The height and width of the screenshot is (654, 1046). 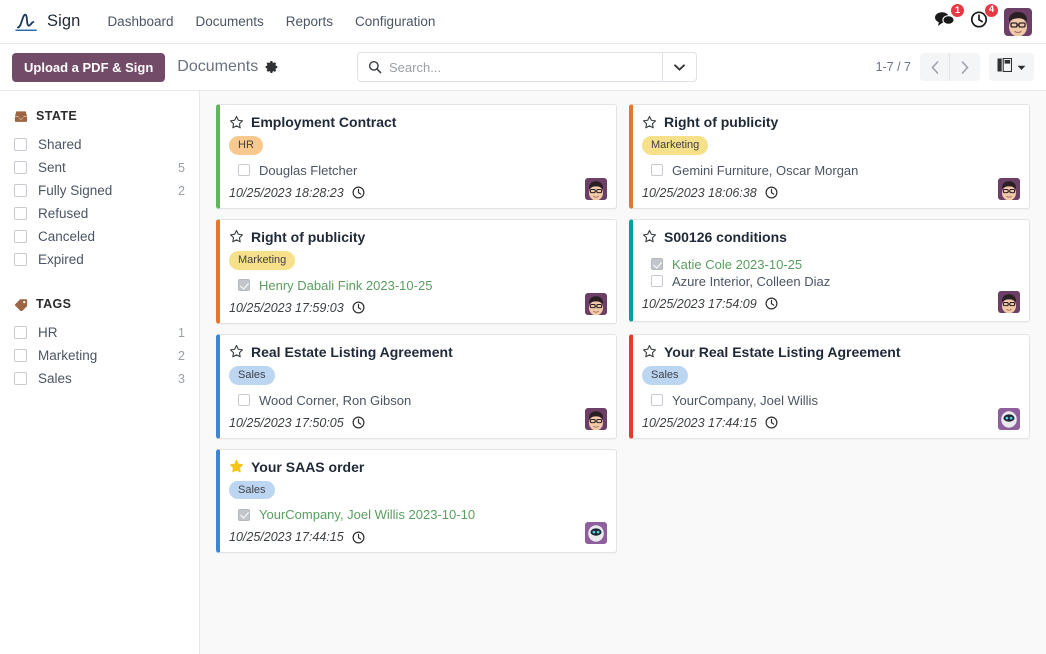 I want to click on activities-button: 4, so click(x=984, y=18).